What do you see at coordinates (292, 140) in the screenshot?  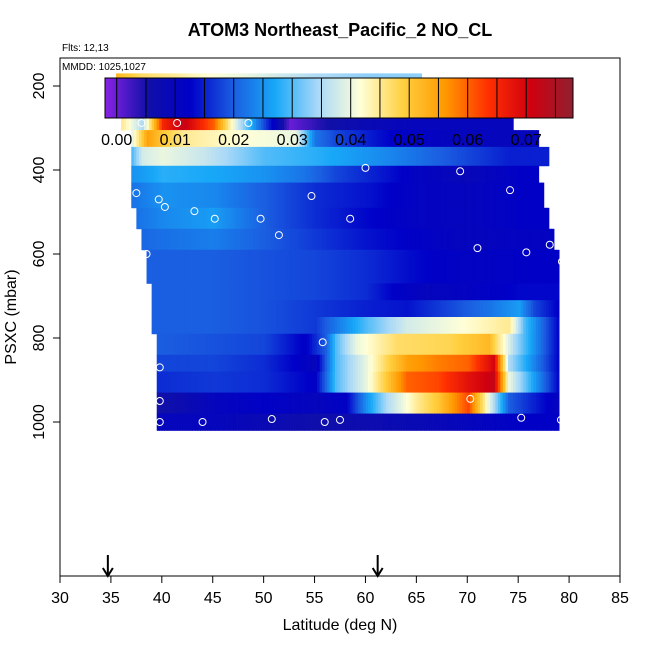 I see `colorbar-tick-label: 0.03` at bounding box center [292, 140].